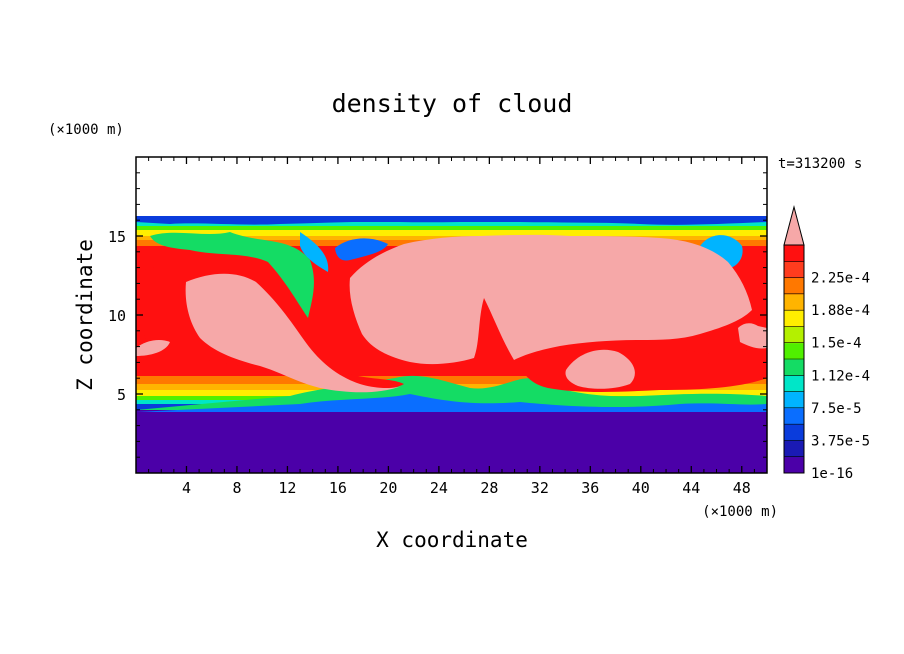 This screenshot has width=904, height=654. What do you see at coordinates (117, 316) in the screenshot?
I see `y-tick-label: 10` at bounding box center [117, 316].